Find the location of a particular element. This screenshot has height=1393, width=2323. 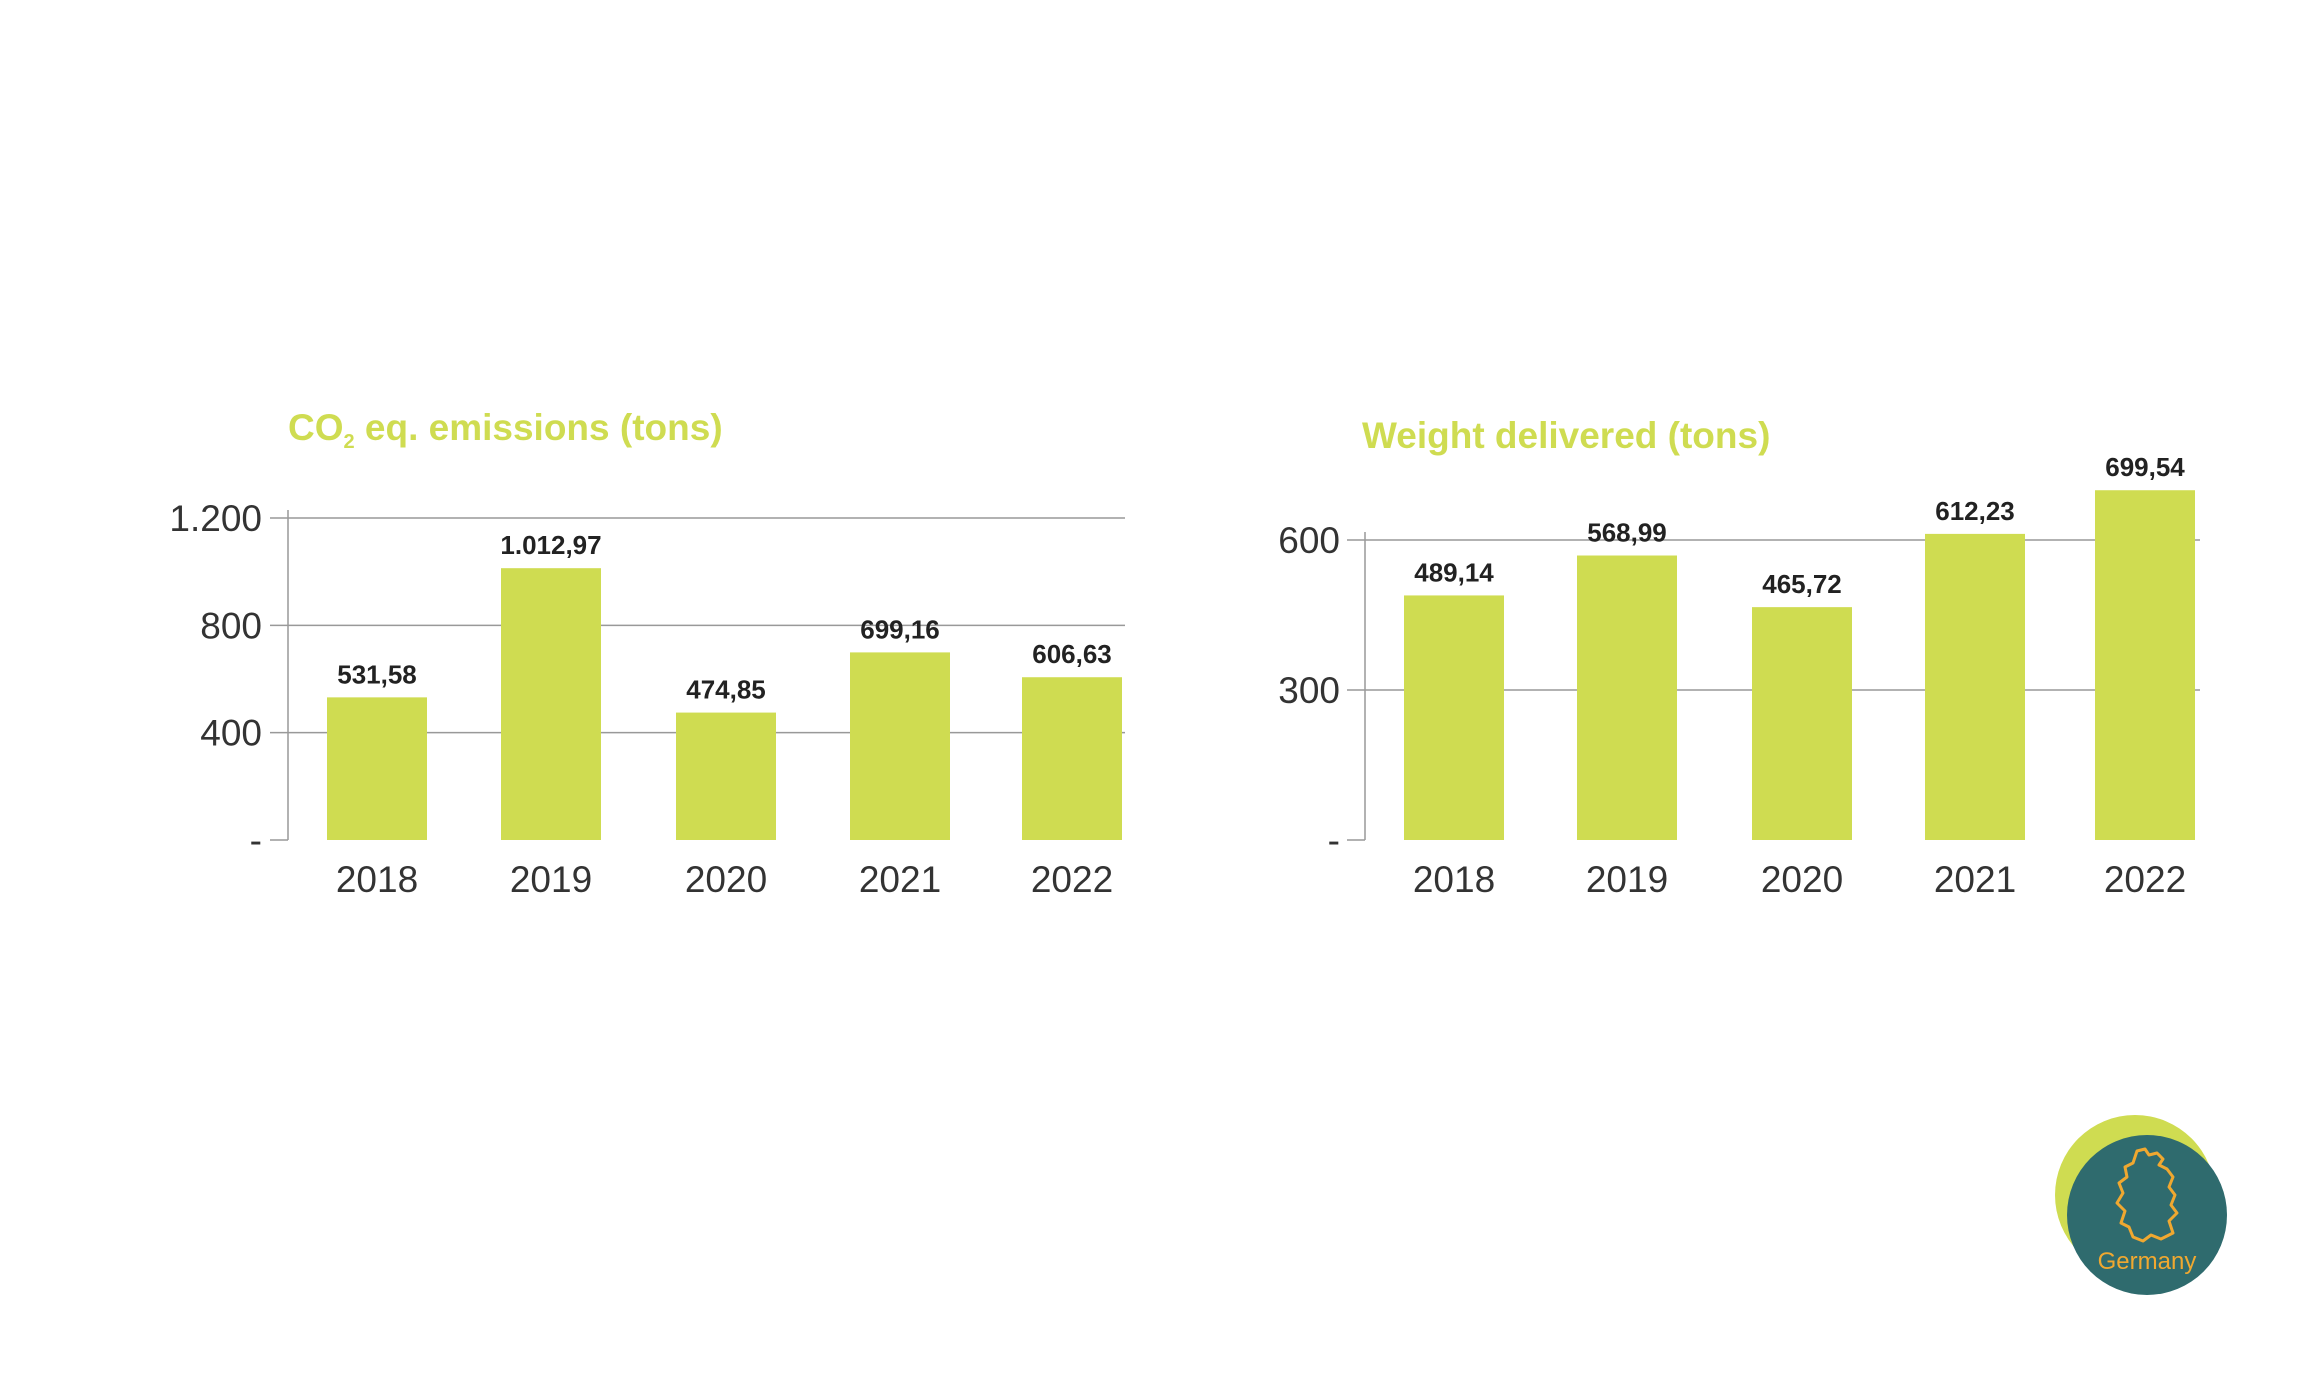

data-label: 568,99 is located at coordinates (1627, 533).